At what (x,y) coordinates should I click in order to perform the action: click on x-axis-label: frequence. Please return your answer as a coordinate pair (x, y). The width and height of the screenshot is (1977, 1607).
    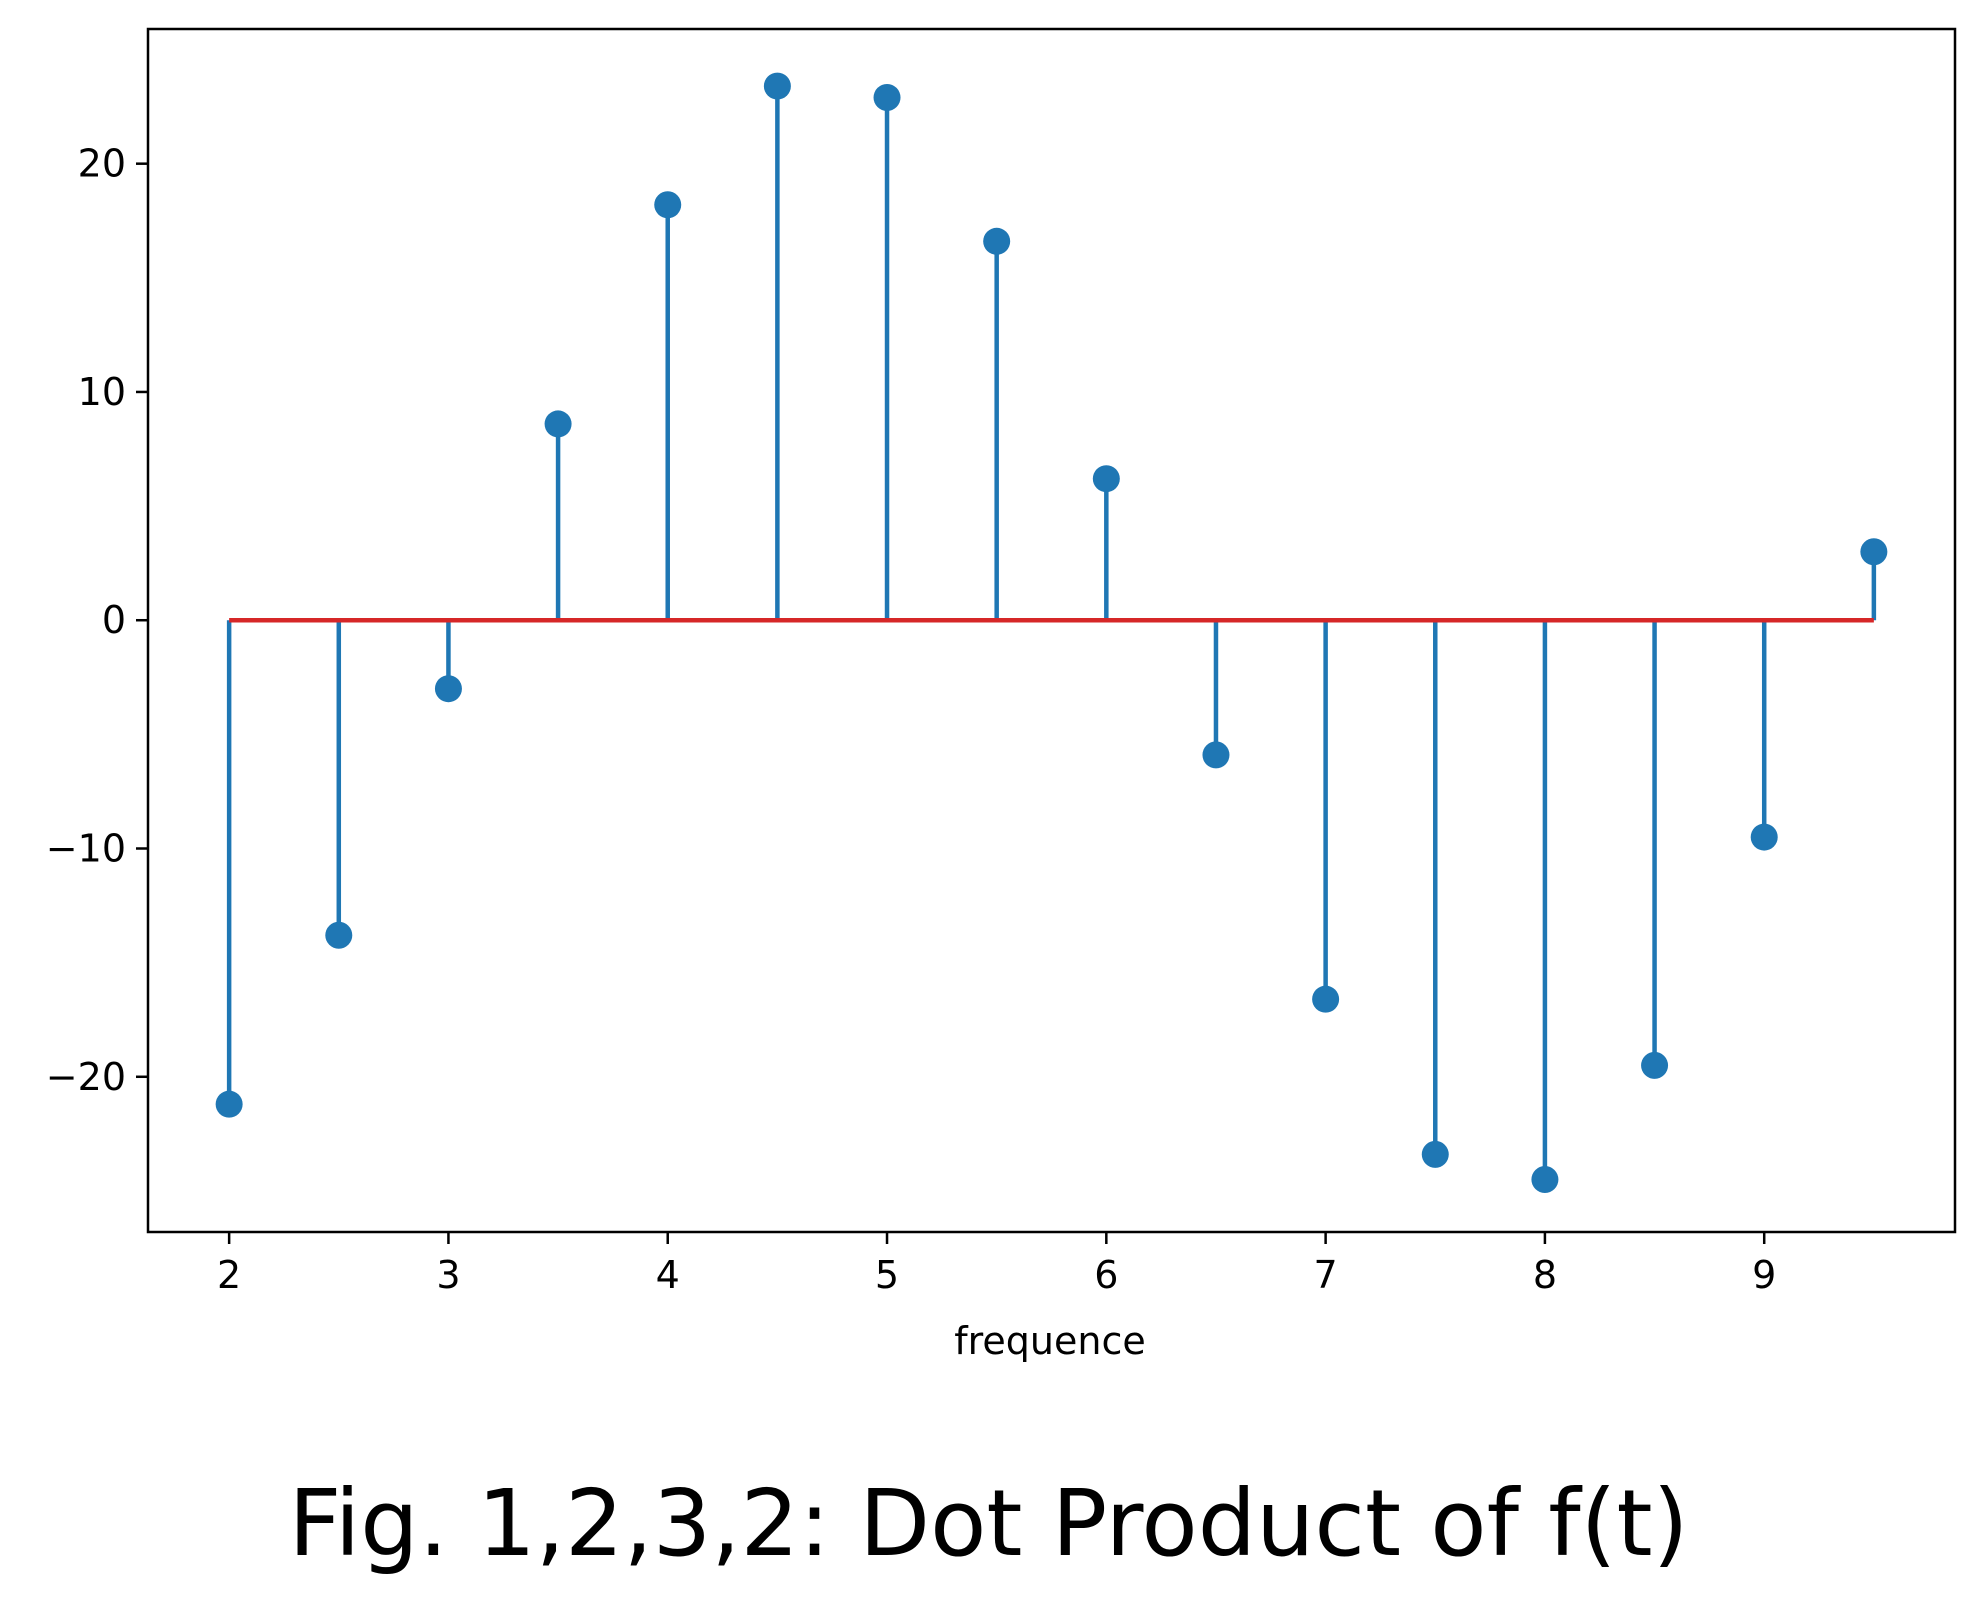
    Looking at the image, I should click on (1049, 1341).